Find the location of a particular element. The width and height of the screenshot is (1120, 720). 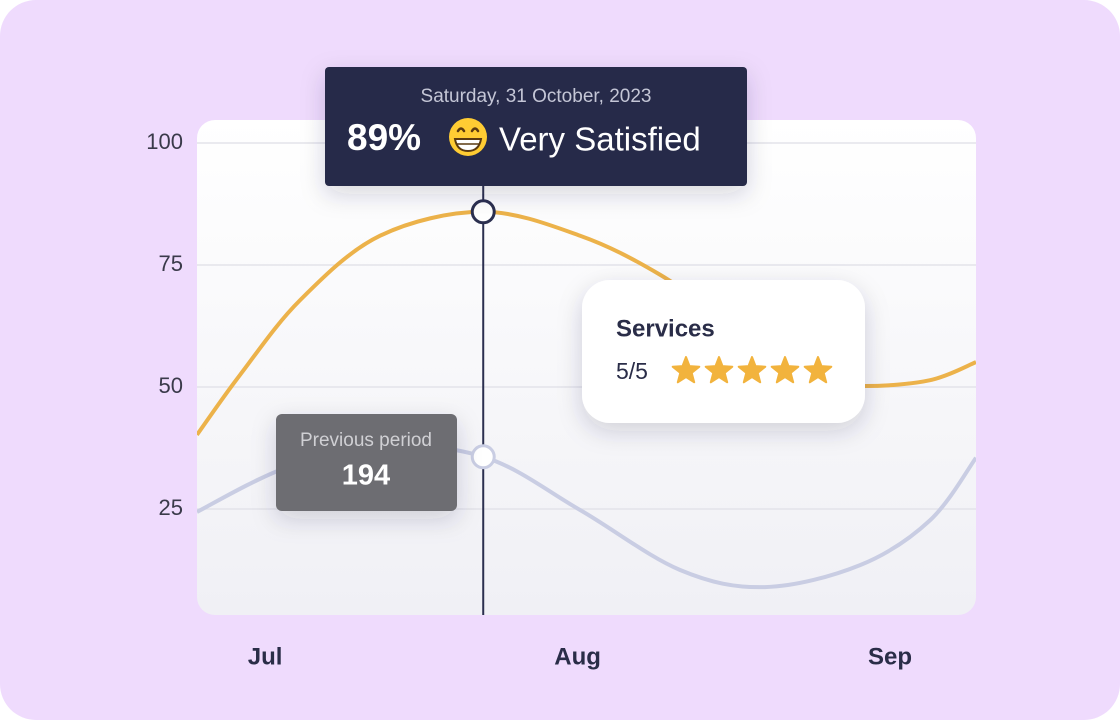

previous-box is located at coordinates (366, 462).